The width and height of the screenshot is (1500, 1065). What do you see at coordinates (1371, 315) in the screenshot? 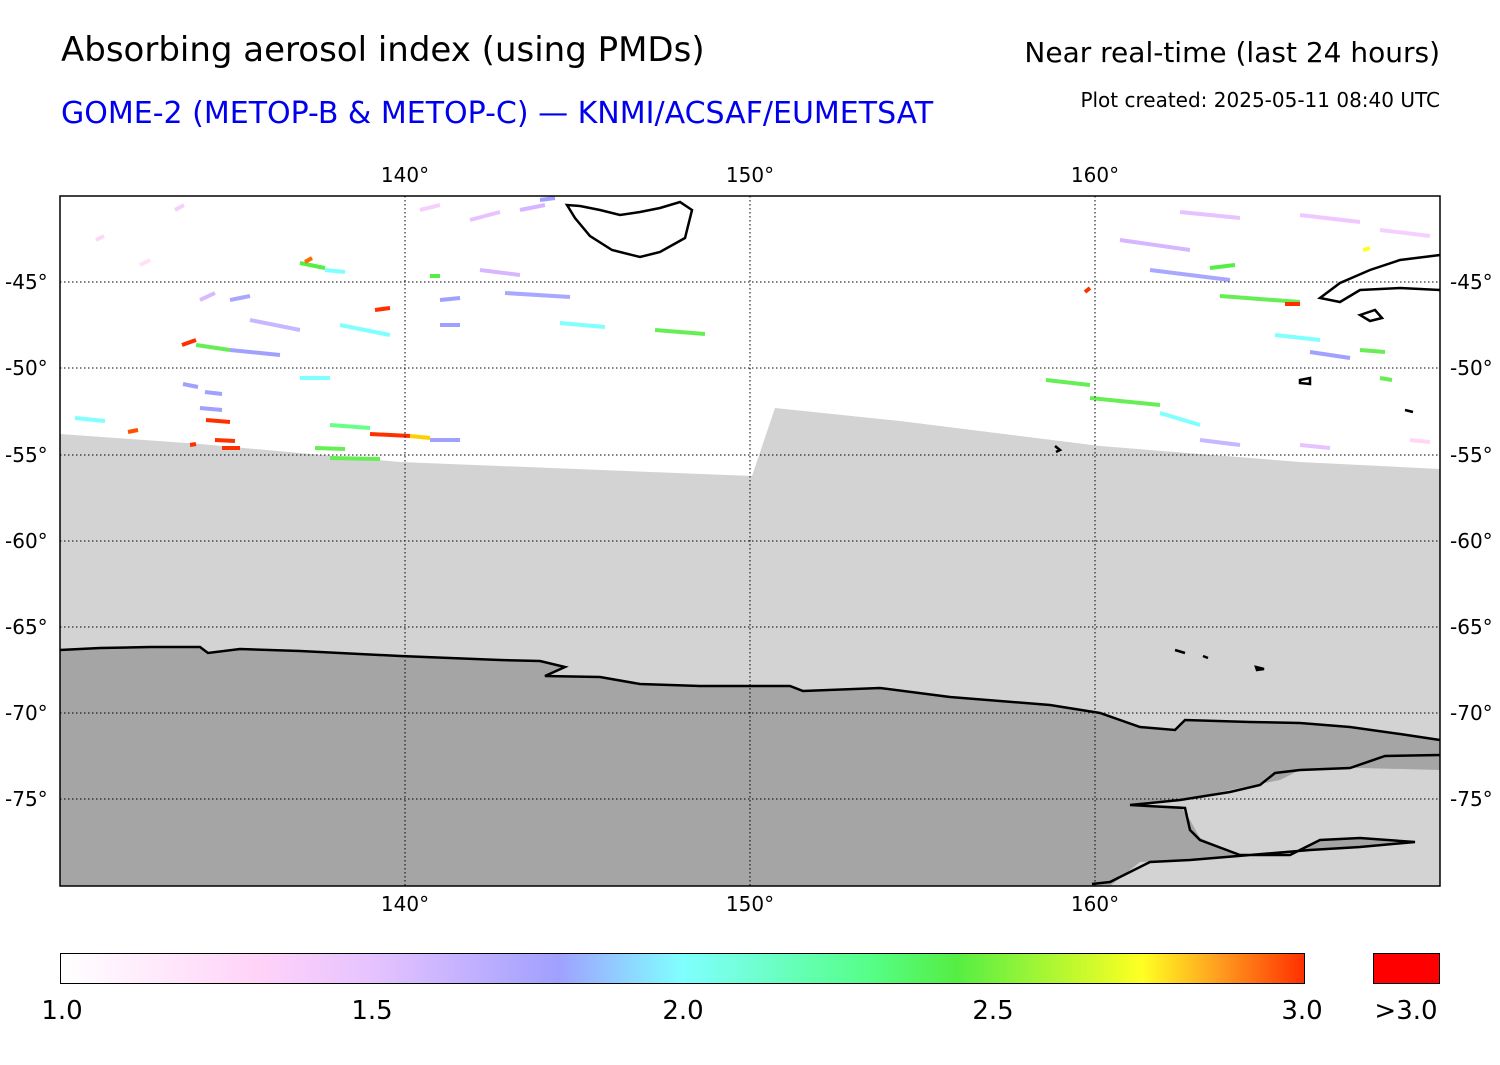
I see `stewart-island-coastline` at bounding box center [1371, 315].